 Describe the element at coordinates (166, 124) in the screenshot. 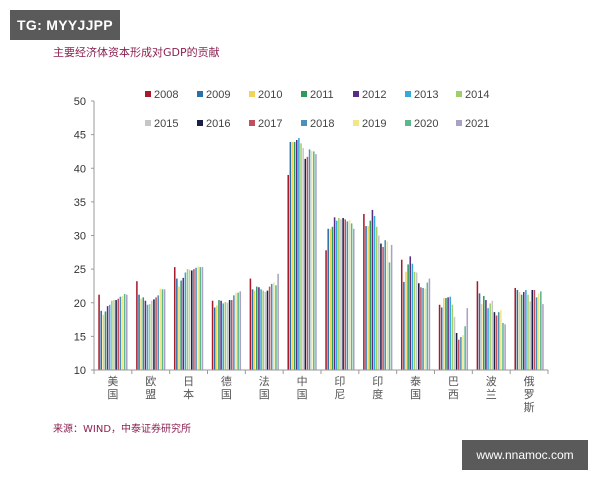

I see `legend-label: 2015` at that location.